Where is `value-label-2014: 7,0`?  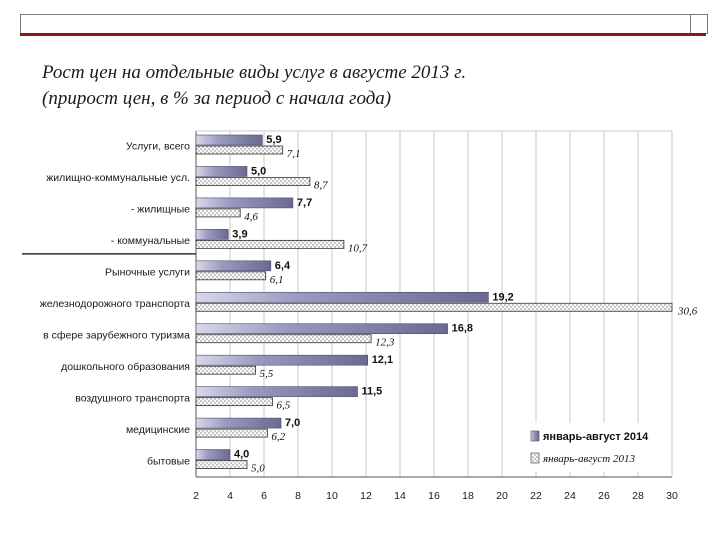
value-label-2014: 7,0 is located at coordinates (292, 423).